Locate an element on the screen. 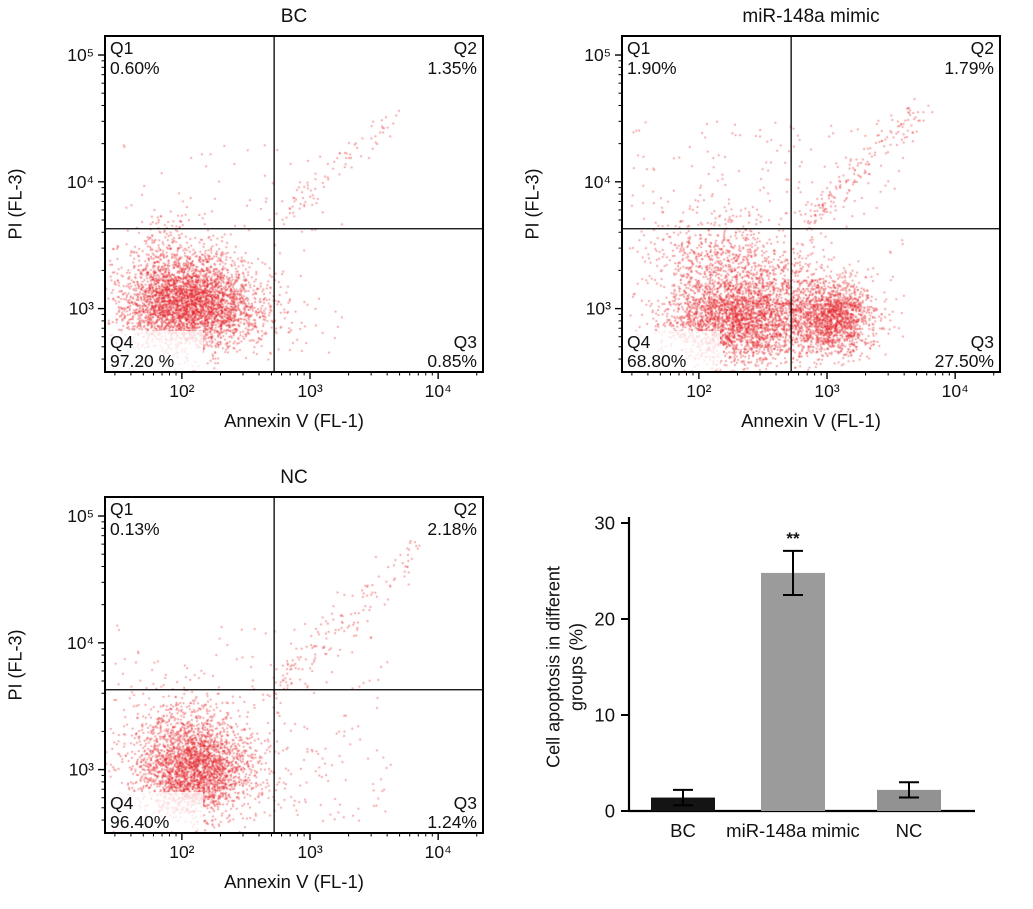  quadrant-value: 97.20 % is located at coordinates (142, 361).